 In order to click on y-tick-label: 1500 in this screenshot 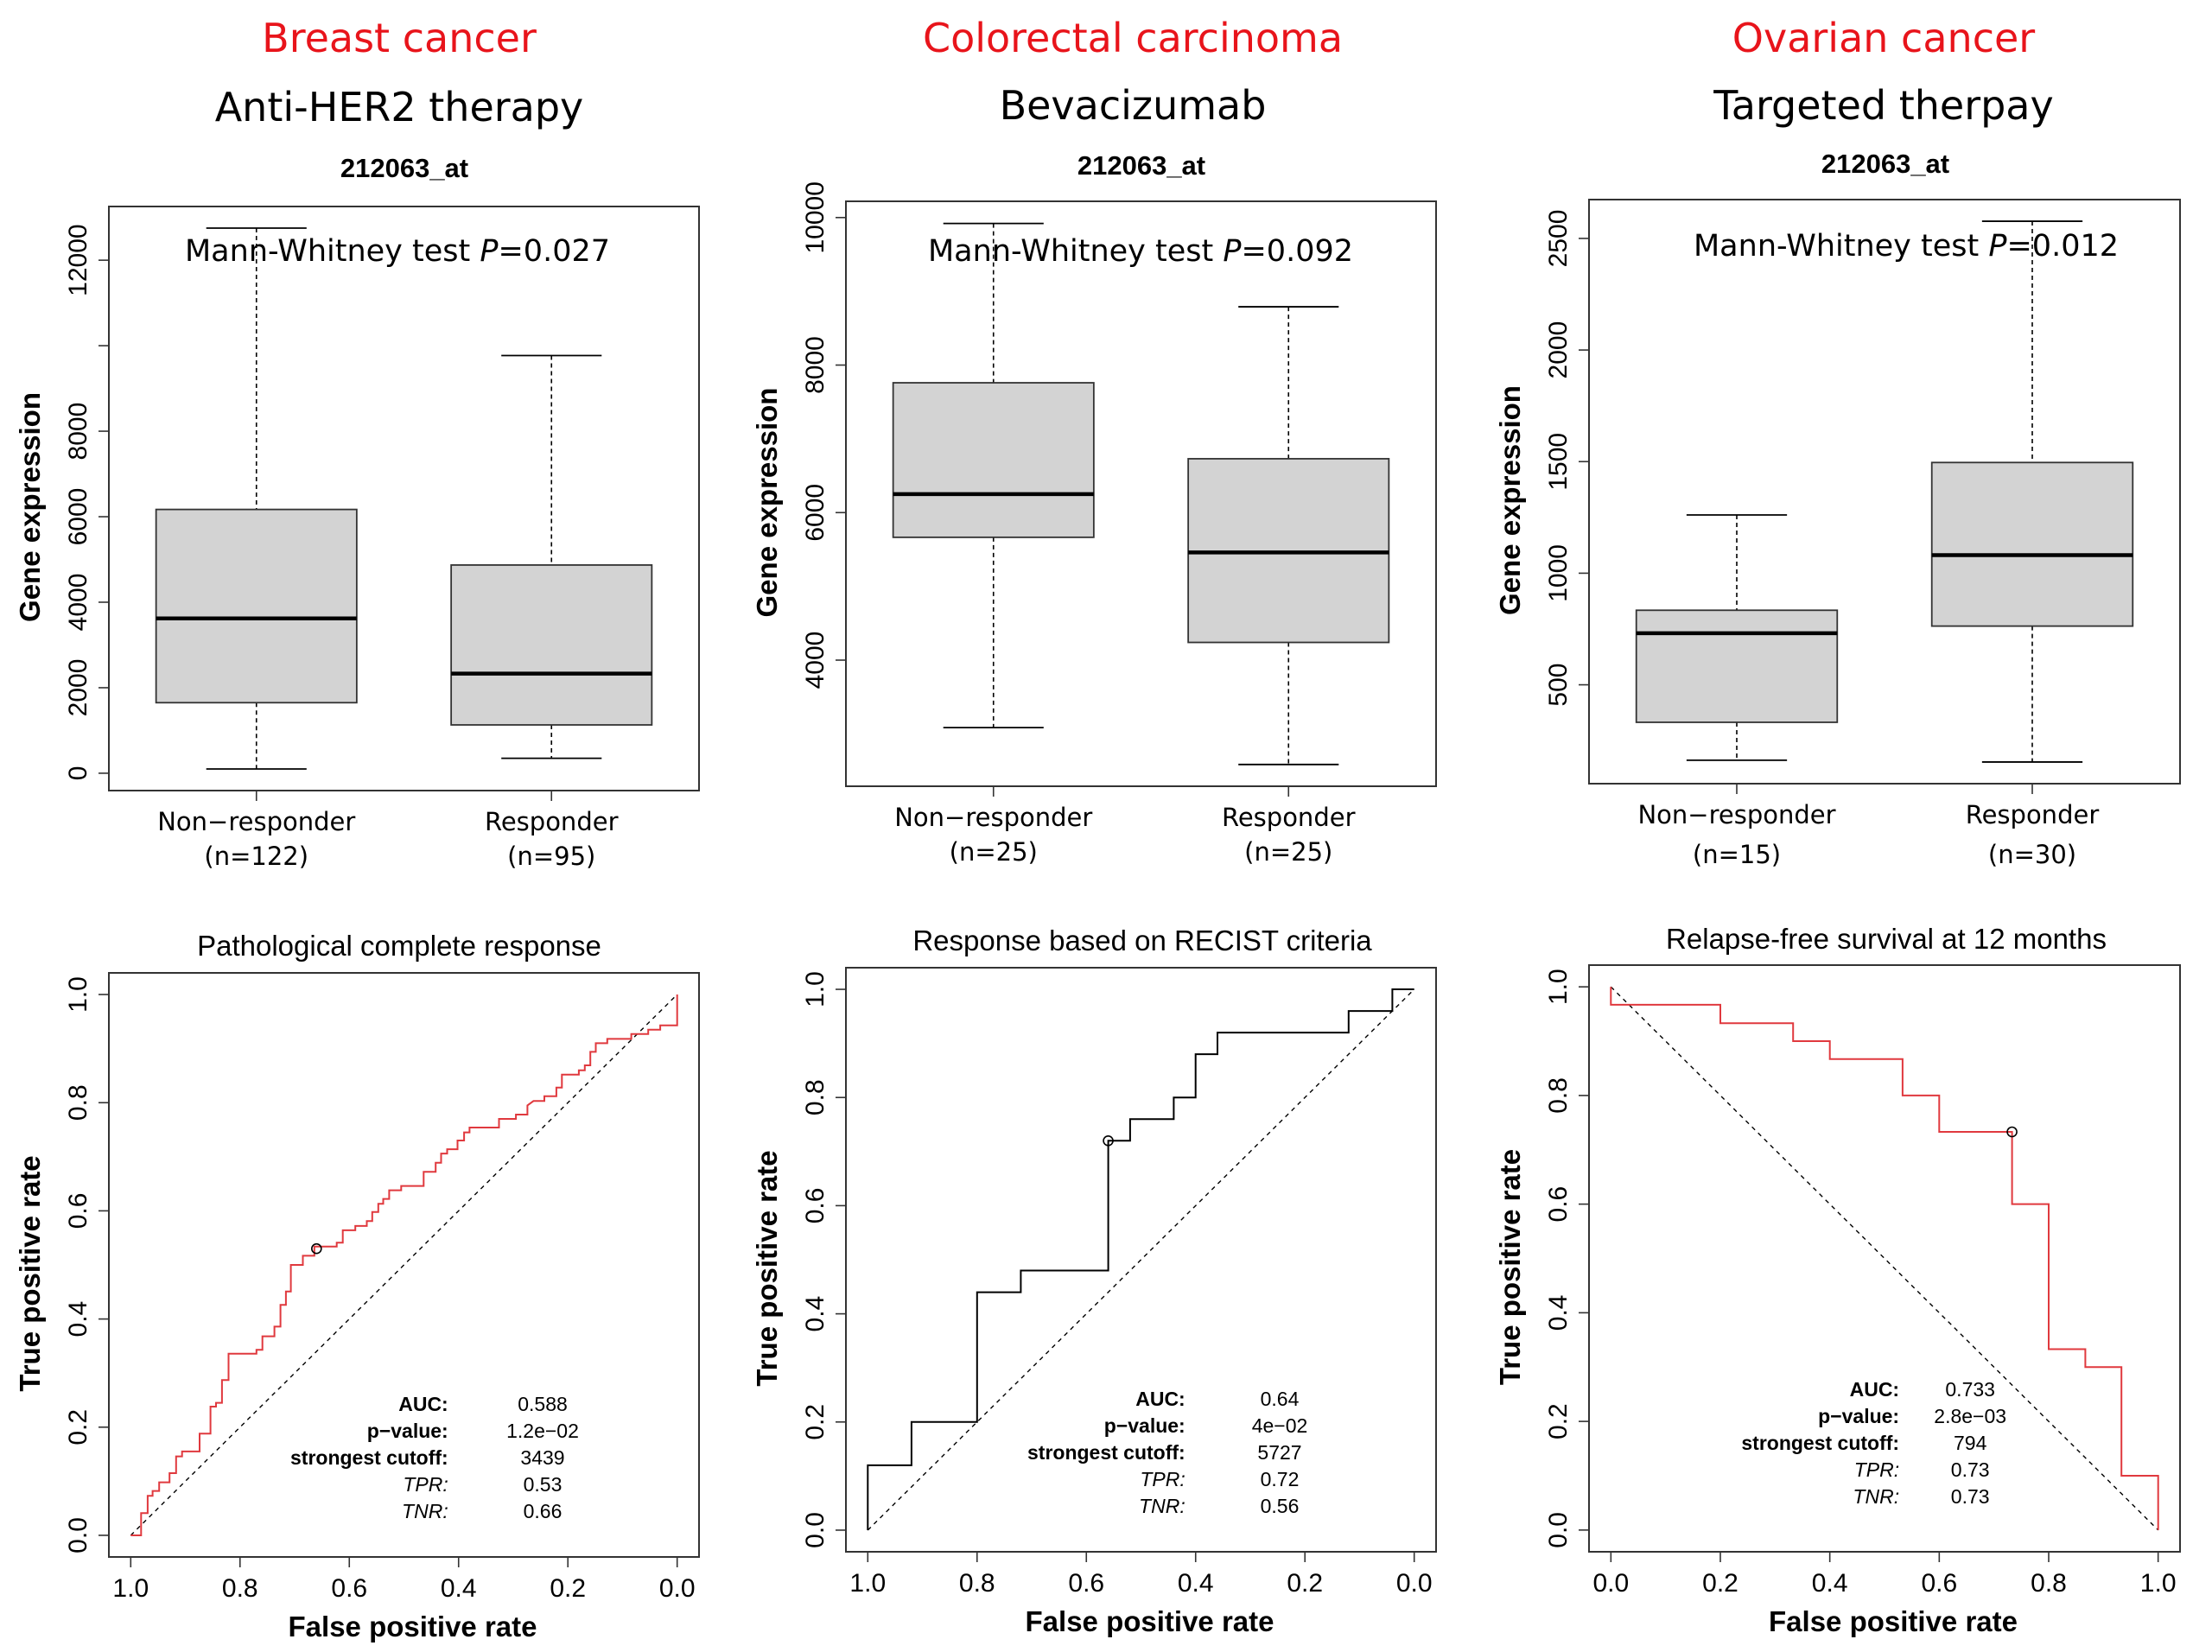, I will do `click(1558, 462)`.